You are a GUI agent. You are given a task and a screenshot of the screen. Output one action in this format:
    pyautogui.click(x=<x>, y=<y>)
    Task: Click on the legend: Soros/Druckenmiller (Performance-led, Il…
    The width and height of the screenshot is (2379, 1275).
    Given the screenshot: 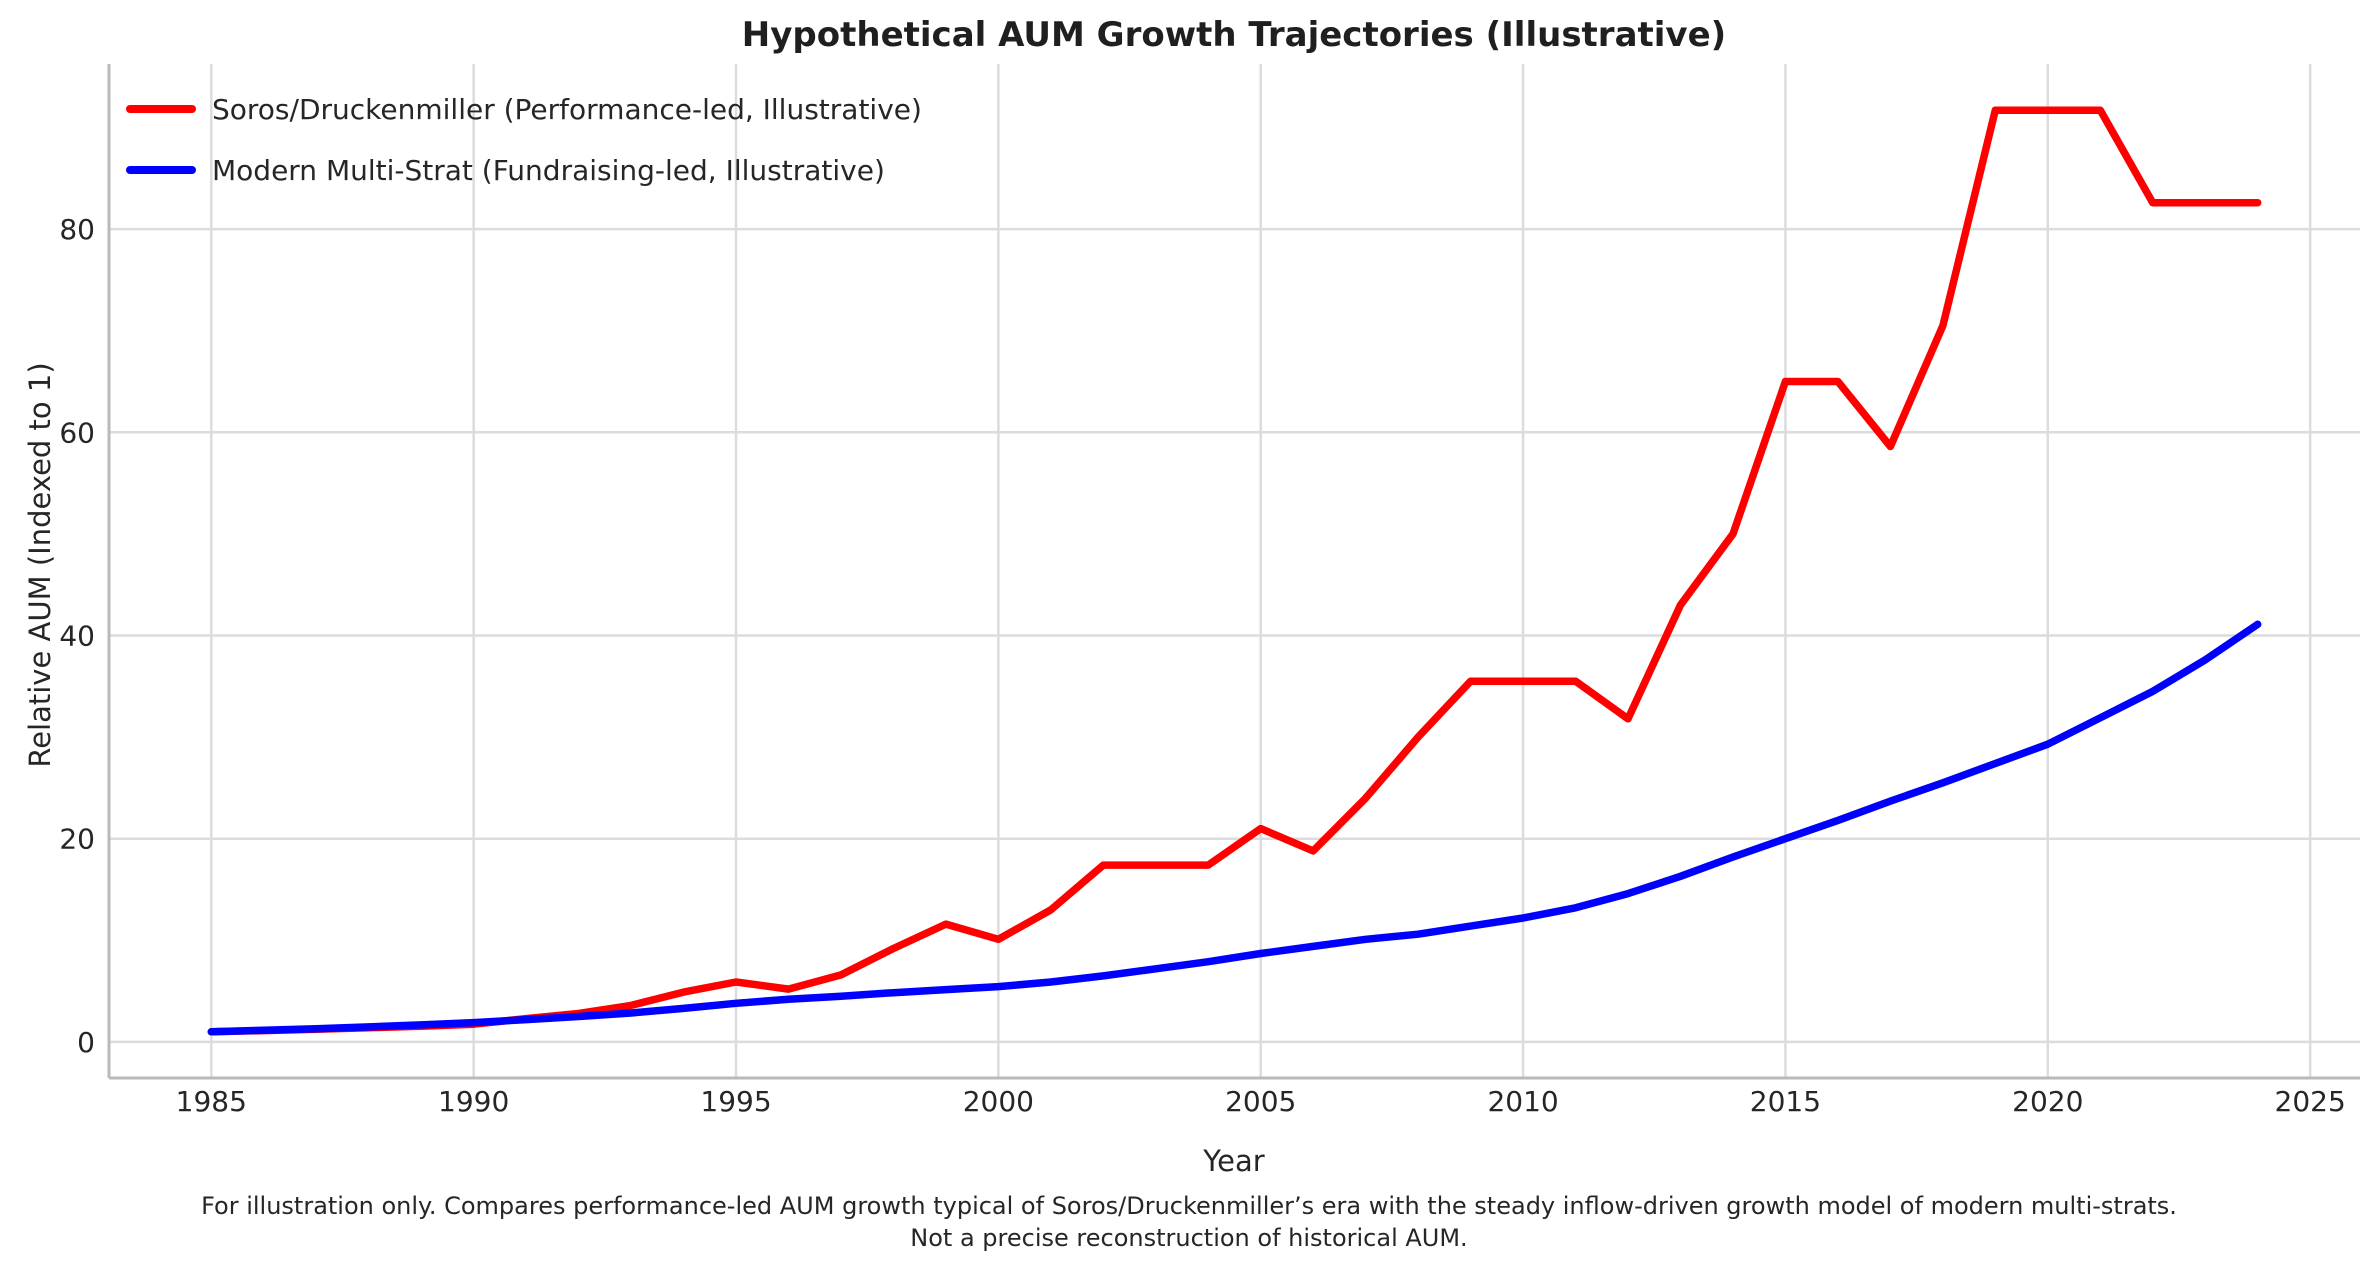 What is the action you would take?
    pyautogui.click(x=524, y=140)
    